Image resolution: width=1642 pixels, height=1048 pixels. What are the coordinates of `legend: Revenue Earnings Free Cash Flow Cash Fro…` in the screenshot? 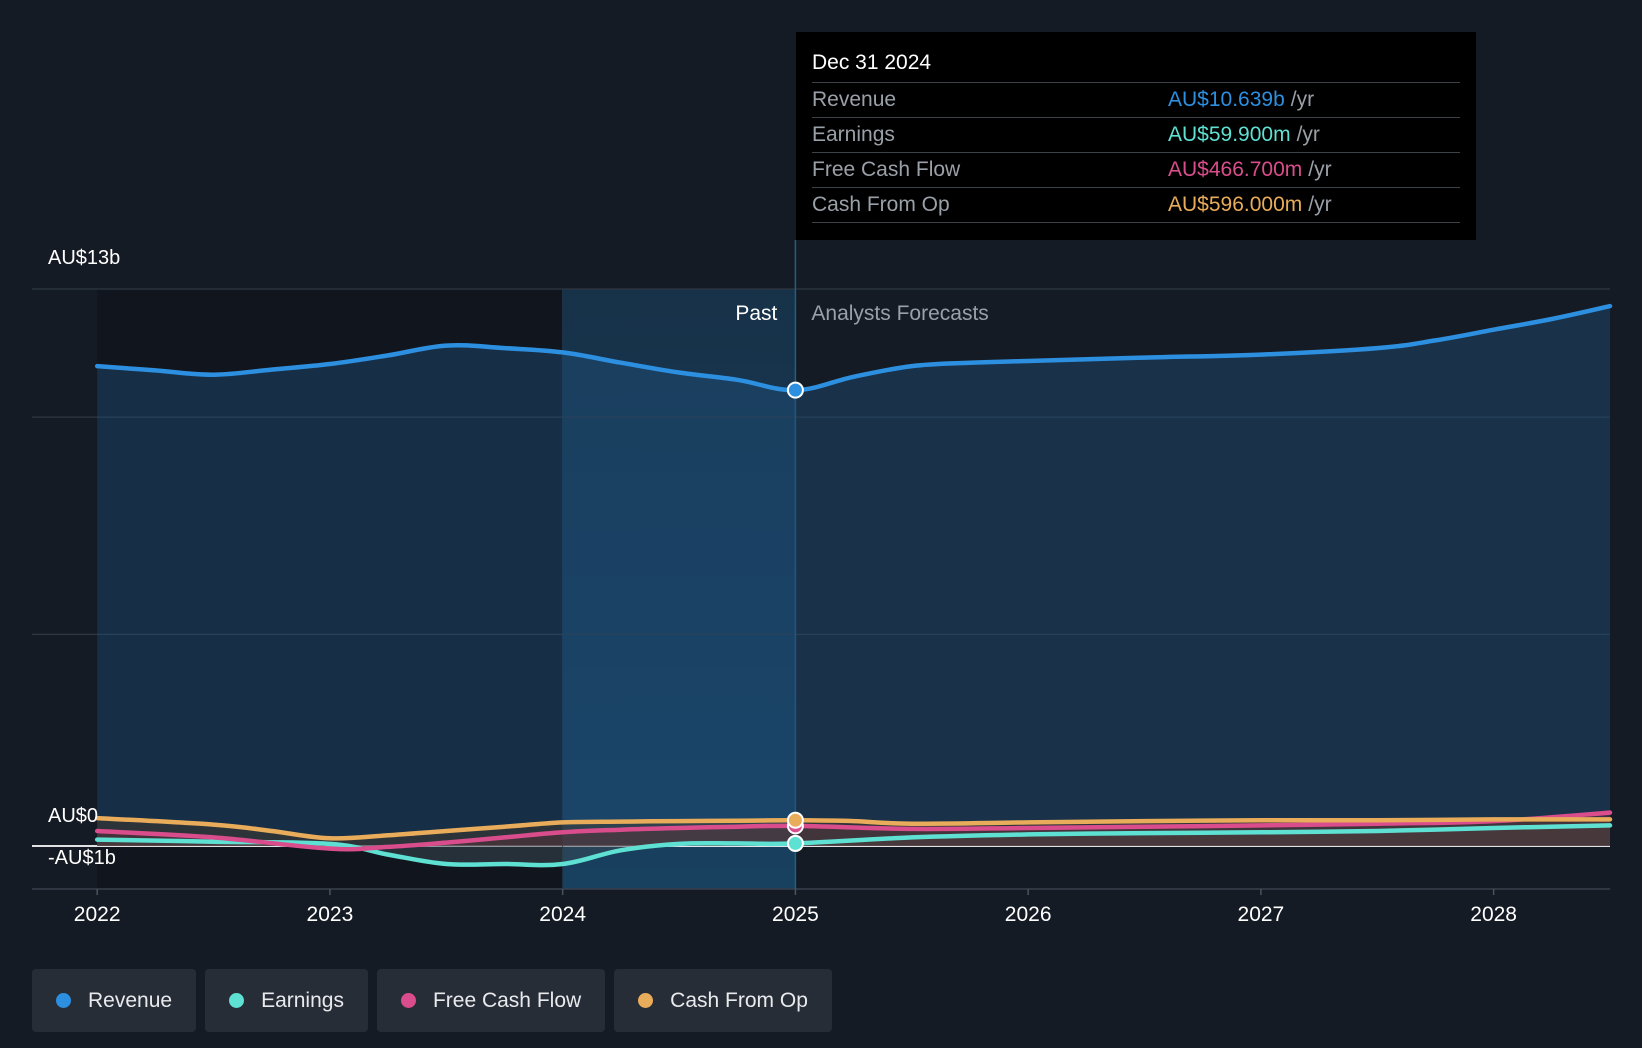 It's located at (432, 1000).